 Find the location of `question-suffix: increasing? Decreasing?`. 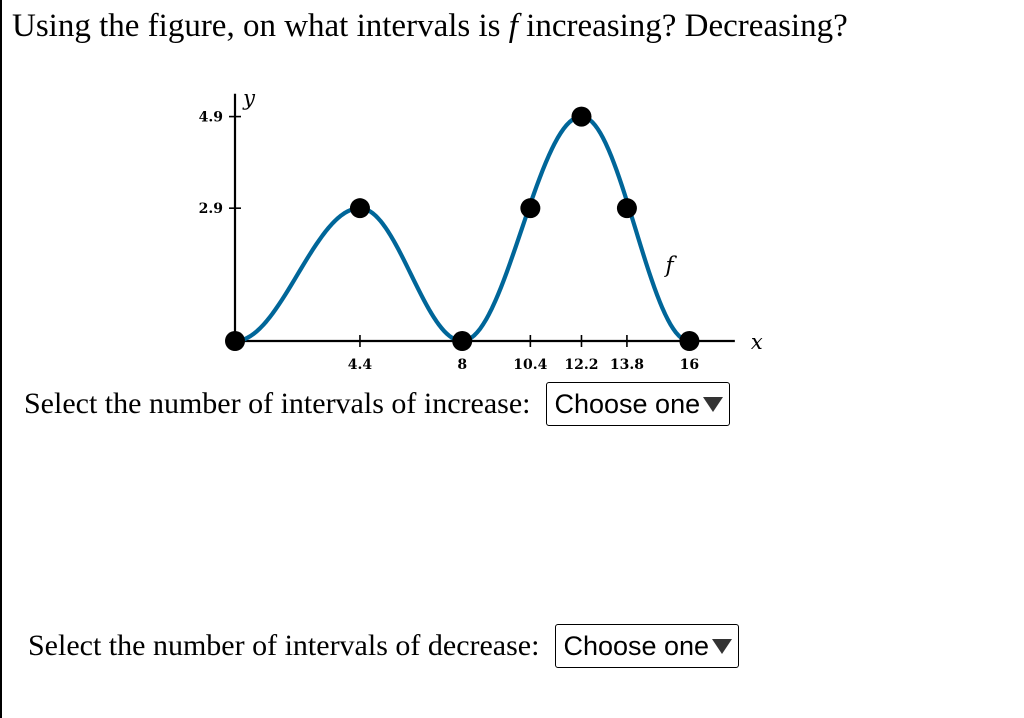

question-suffix: increasing? Decreasing? is located at coordinates (682, 26).